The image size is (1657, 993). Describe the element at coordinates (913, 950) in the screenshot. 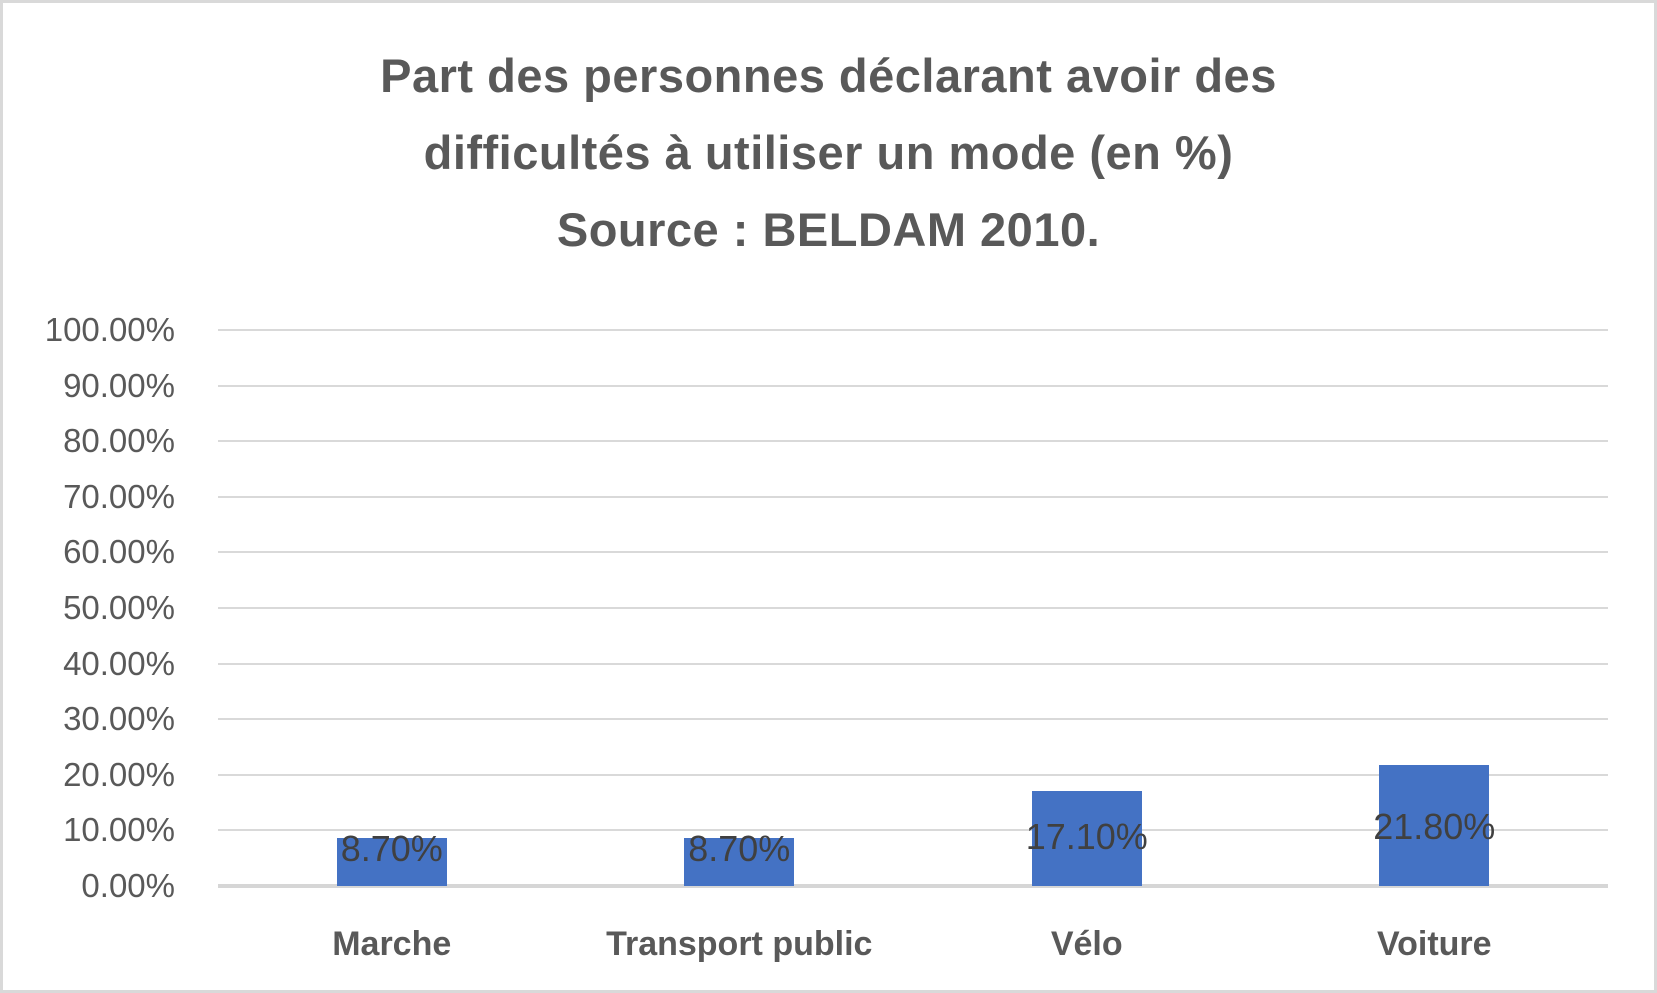

I see `x-axis: Marche Transport public Vélo Voiture` at that location.